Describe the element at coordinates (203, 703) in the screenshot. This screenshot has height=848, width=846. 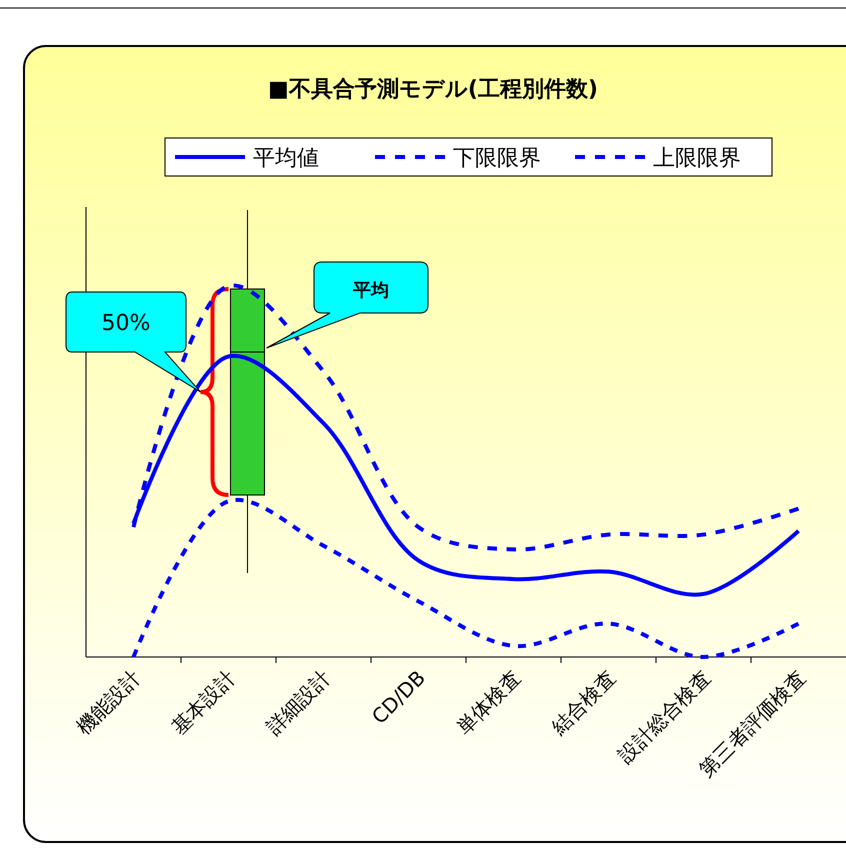
I see `x-tick-label: 基本設計` at that location.